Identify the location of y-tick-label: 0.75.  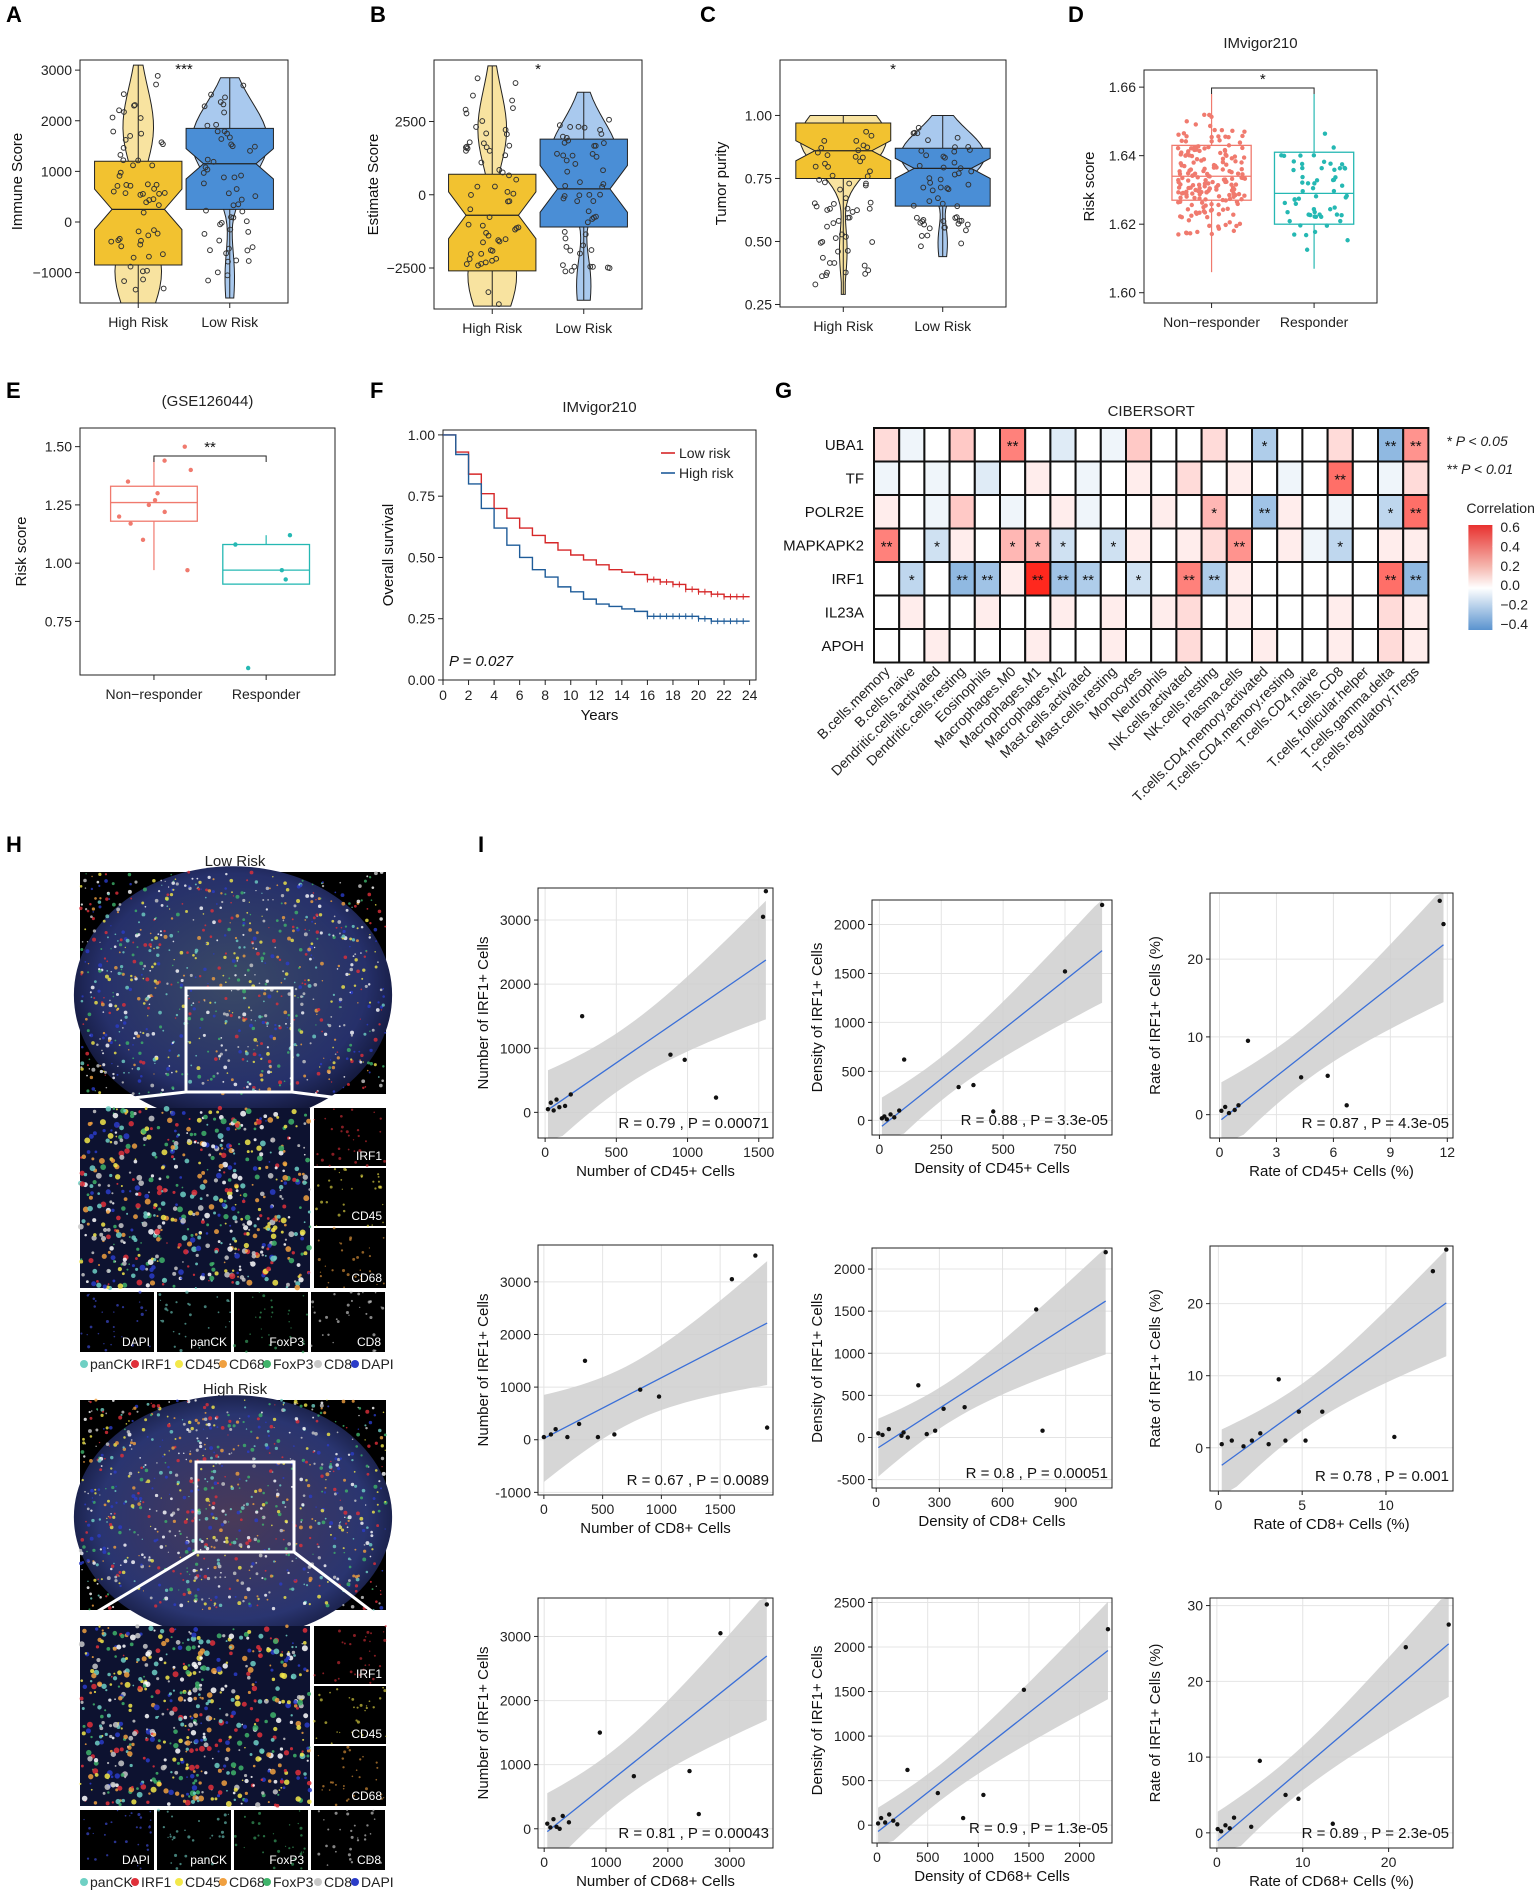
(58, 621).